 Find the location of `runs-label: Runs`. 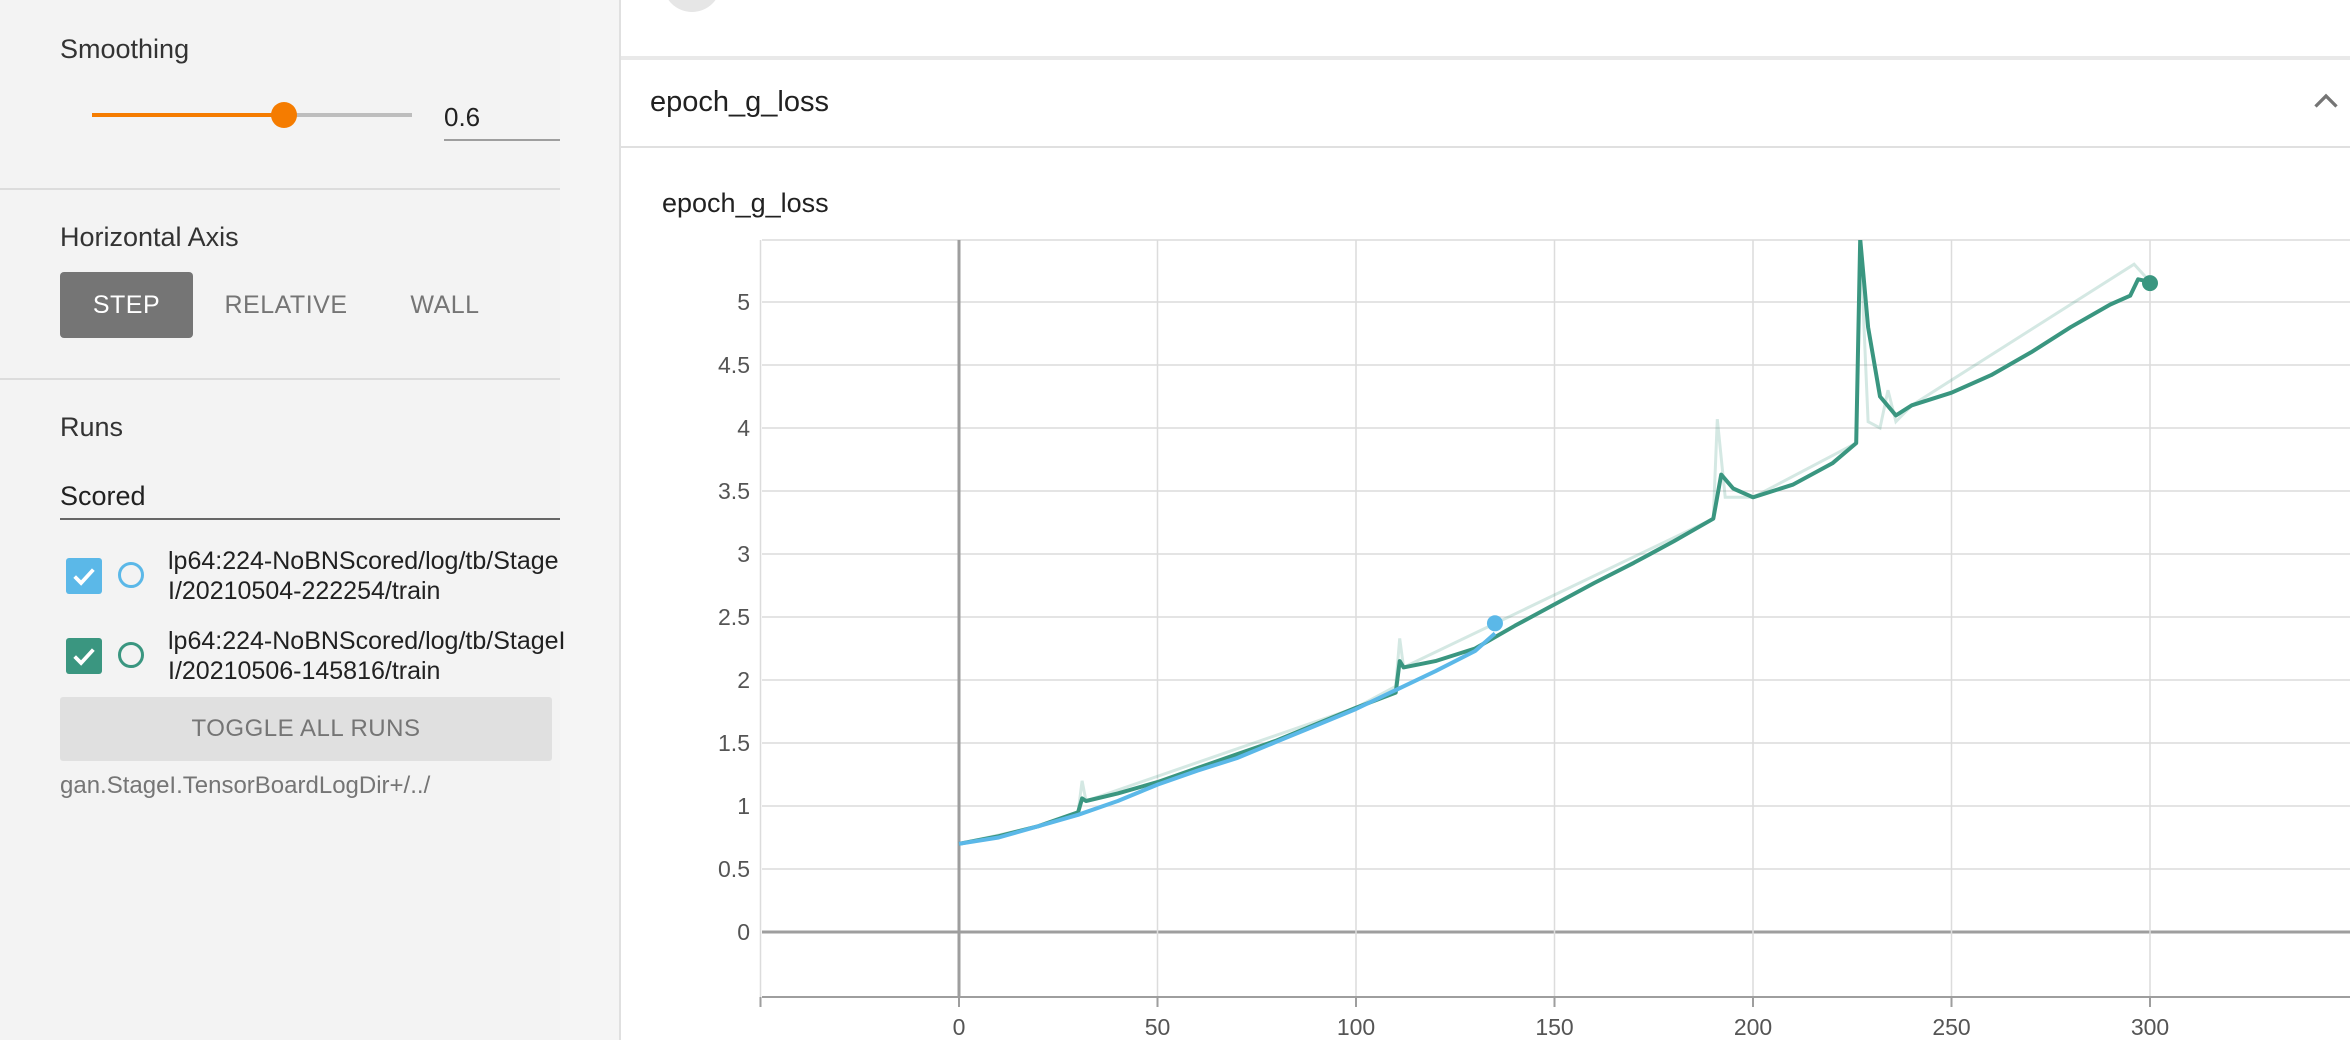

runs-label: Runs is located at coordinates (92, 427).